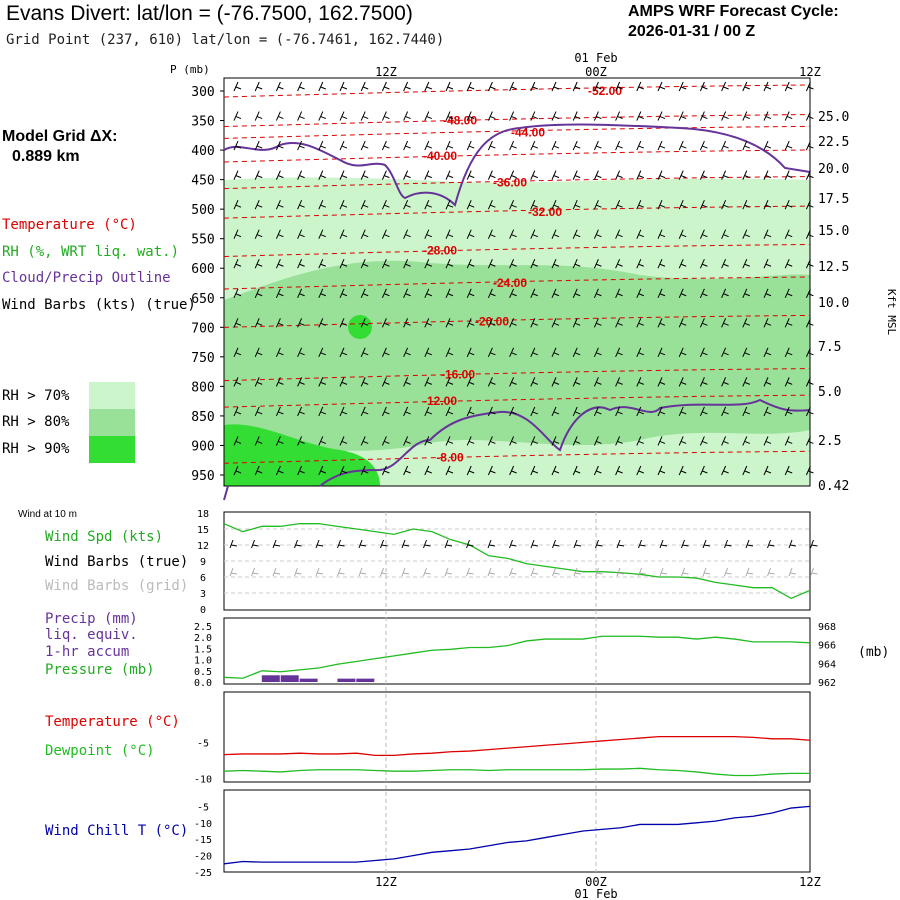  I want to click on kft-tick-2: 20.0, so click(833, 169).